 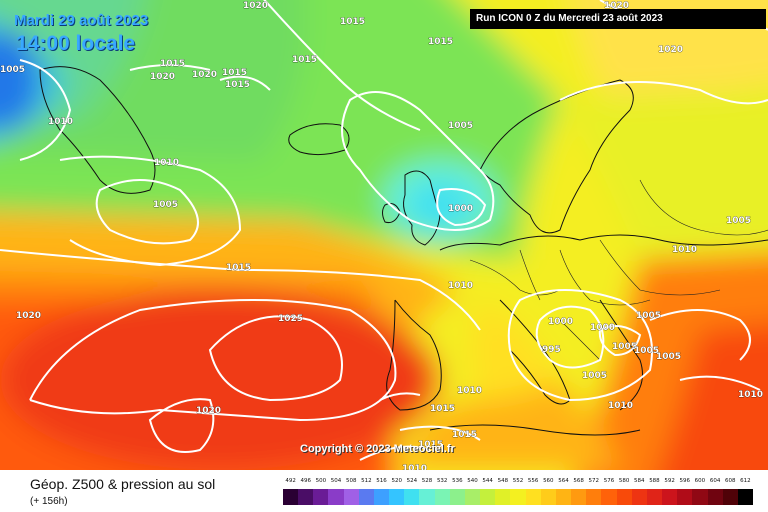 What do you see at coordinates (351, 481) in the screenshot?
I see `scale-tick-label: 508` at bounding box center [351, 481].